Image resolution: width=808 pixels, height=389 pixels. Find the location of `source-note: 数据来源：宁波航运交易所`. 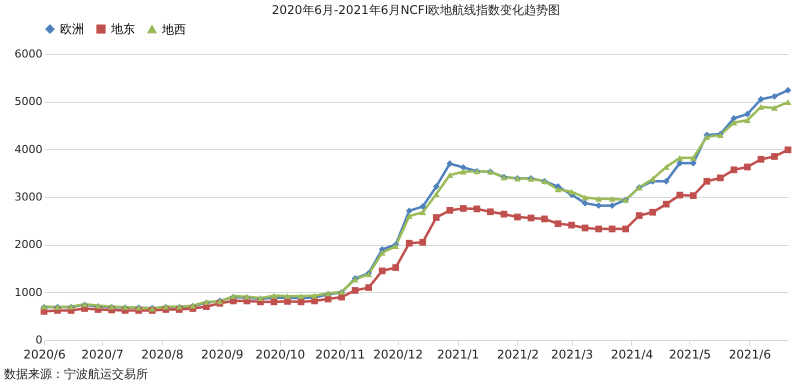

source-note: 数据来源：宁波航运交易所 is located at coordinates (76, 374).